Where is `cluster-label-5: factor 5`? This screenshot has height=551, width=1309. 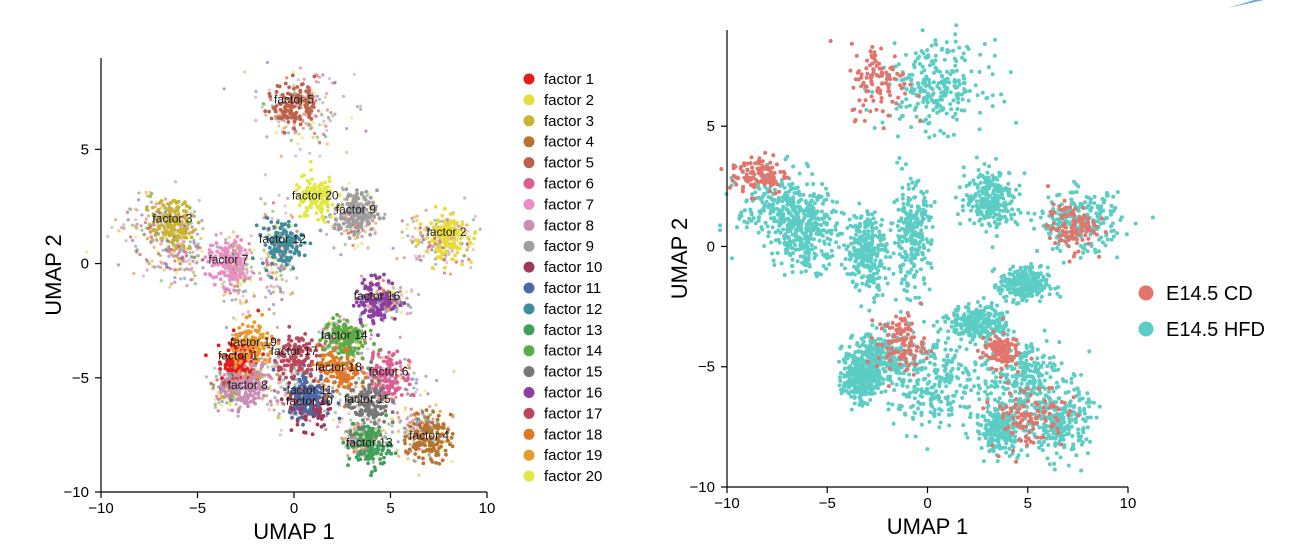 cluster-label-5: factor 5 is located at coordinates (294, 100).